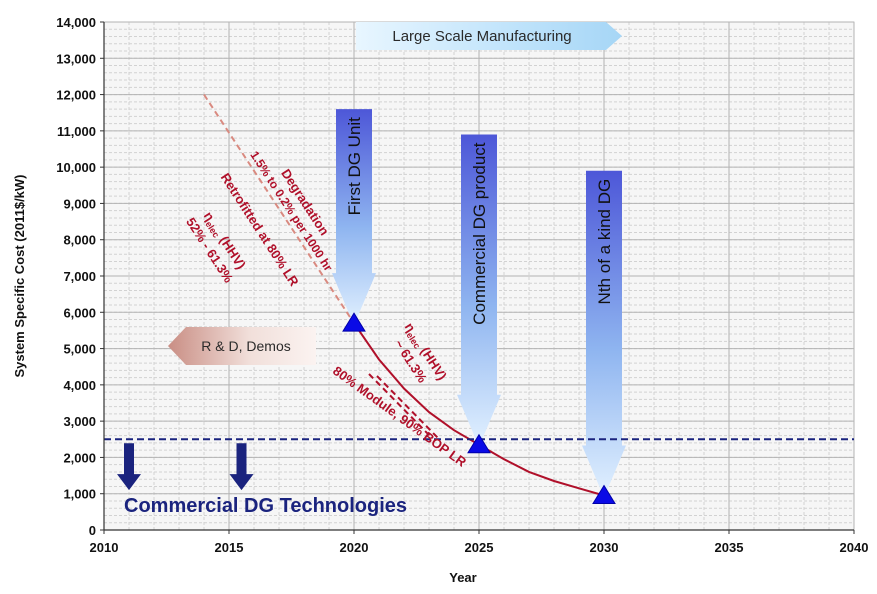 This screenshot has height=594, width=877. Describe the element at coordinates (79, 494) in the screenshot. I see `y-tick-label: 1,000` at that location.